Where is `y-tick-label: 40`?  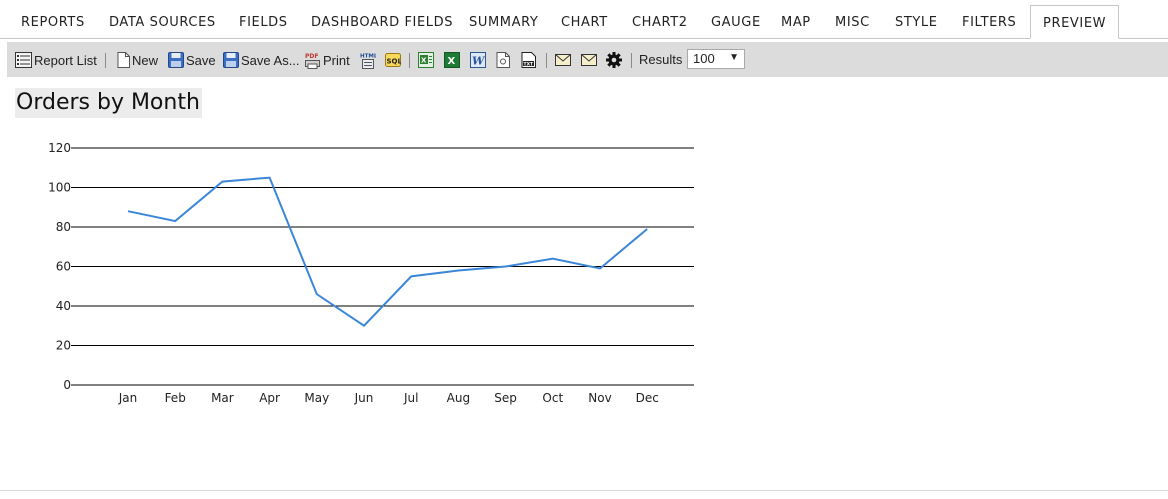 y-tick-label: 40 is located at coordinates (63, 306).